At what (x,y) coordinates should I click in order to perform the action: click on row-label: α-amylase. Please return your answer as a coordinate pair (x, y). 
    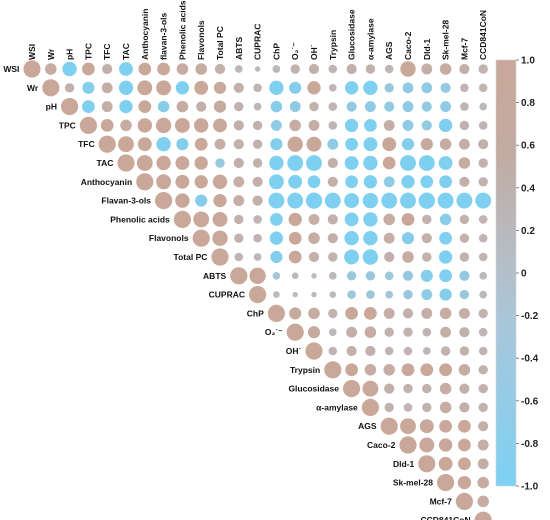
    Looking at the image, I should click on (337, 407).